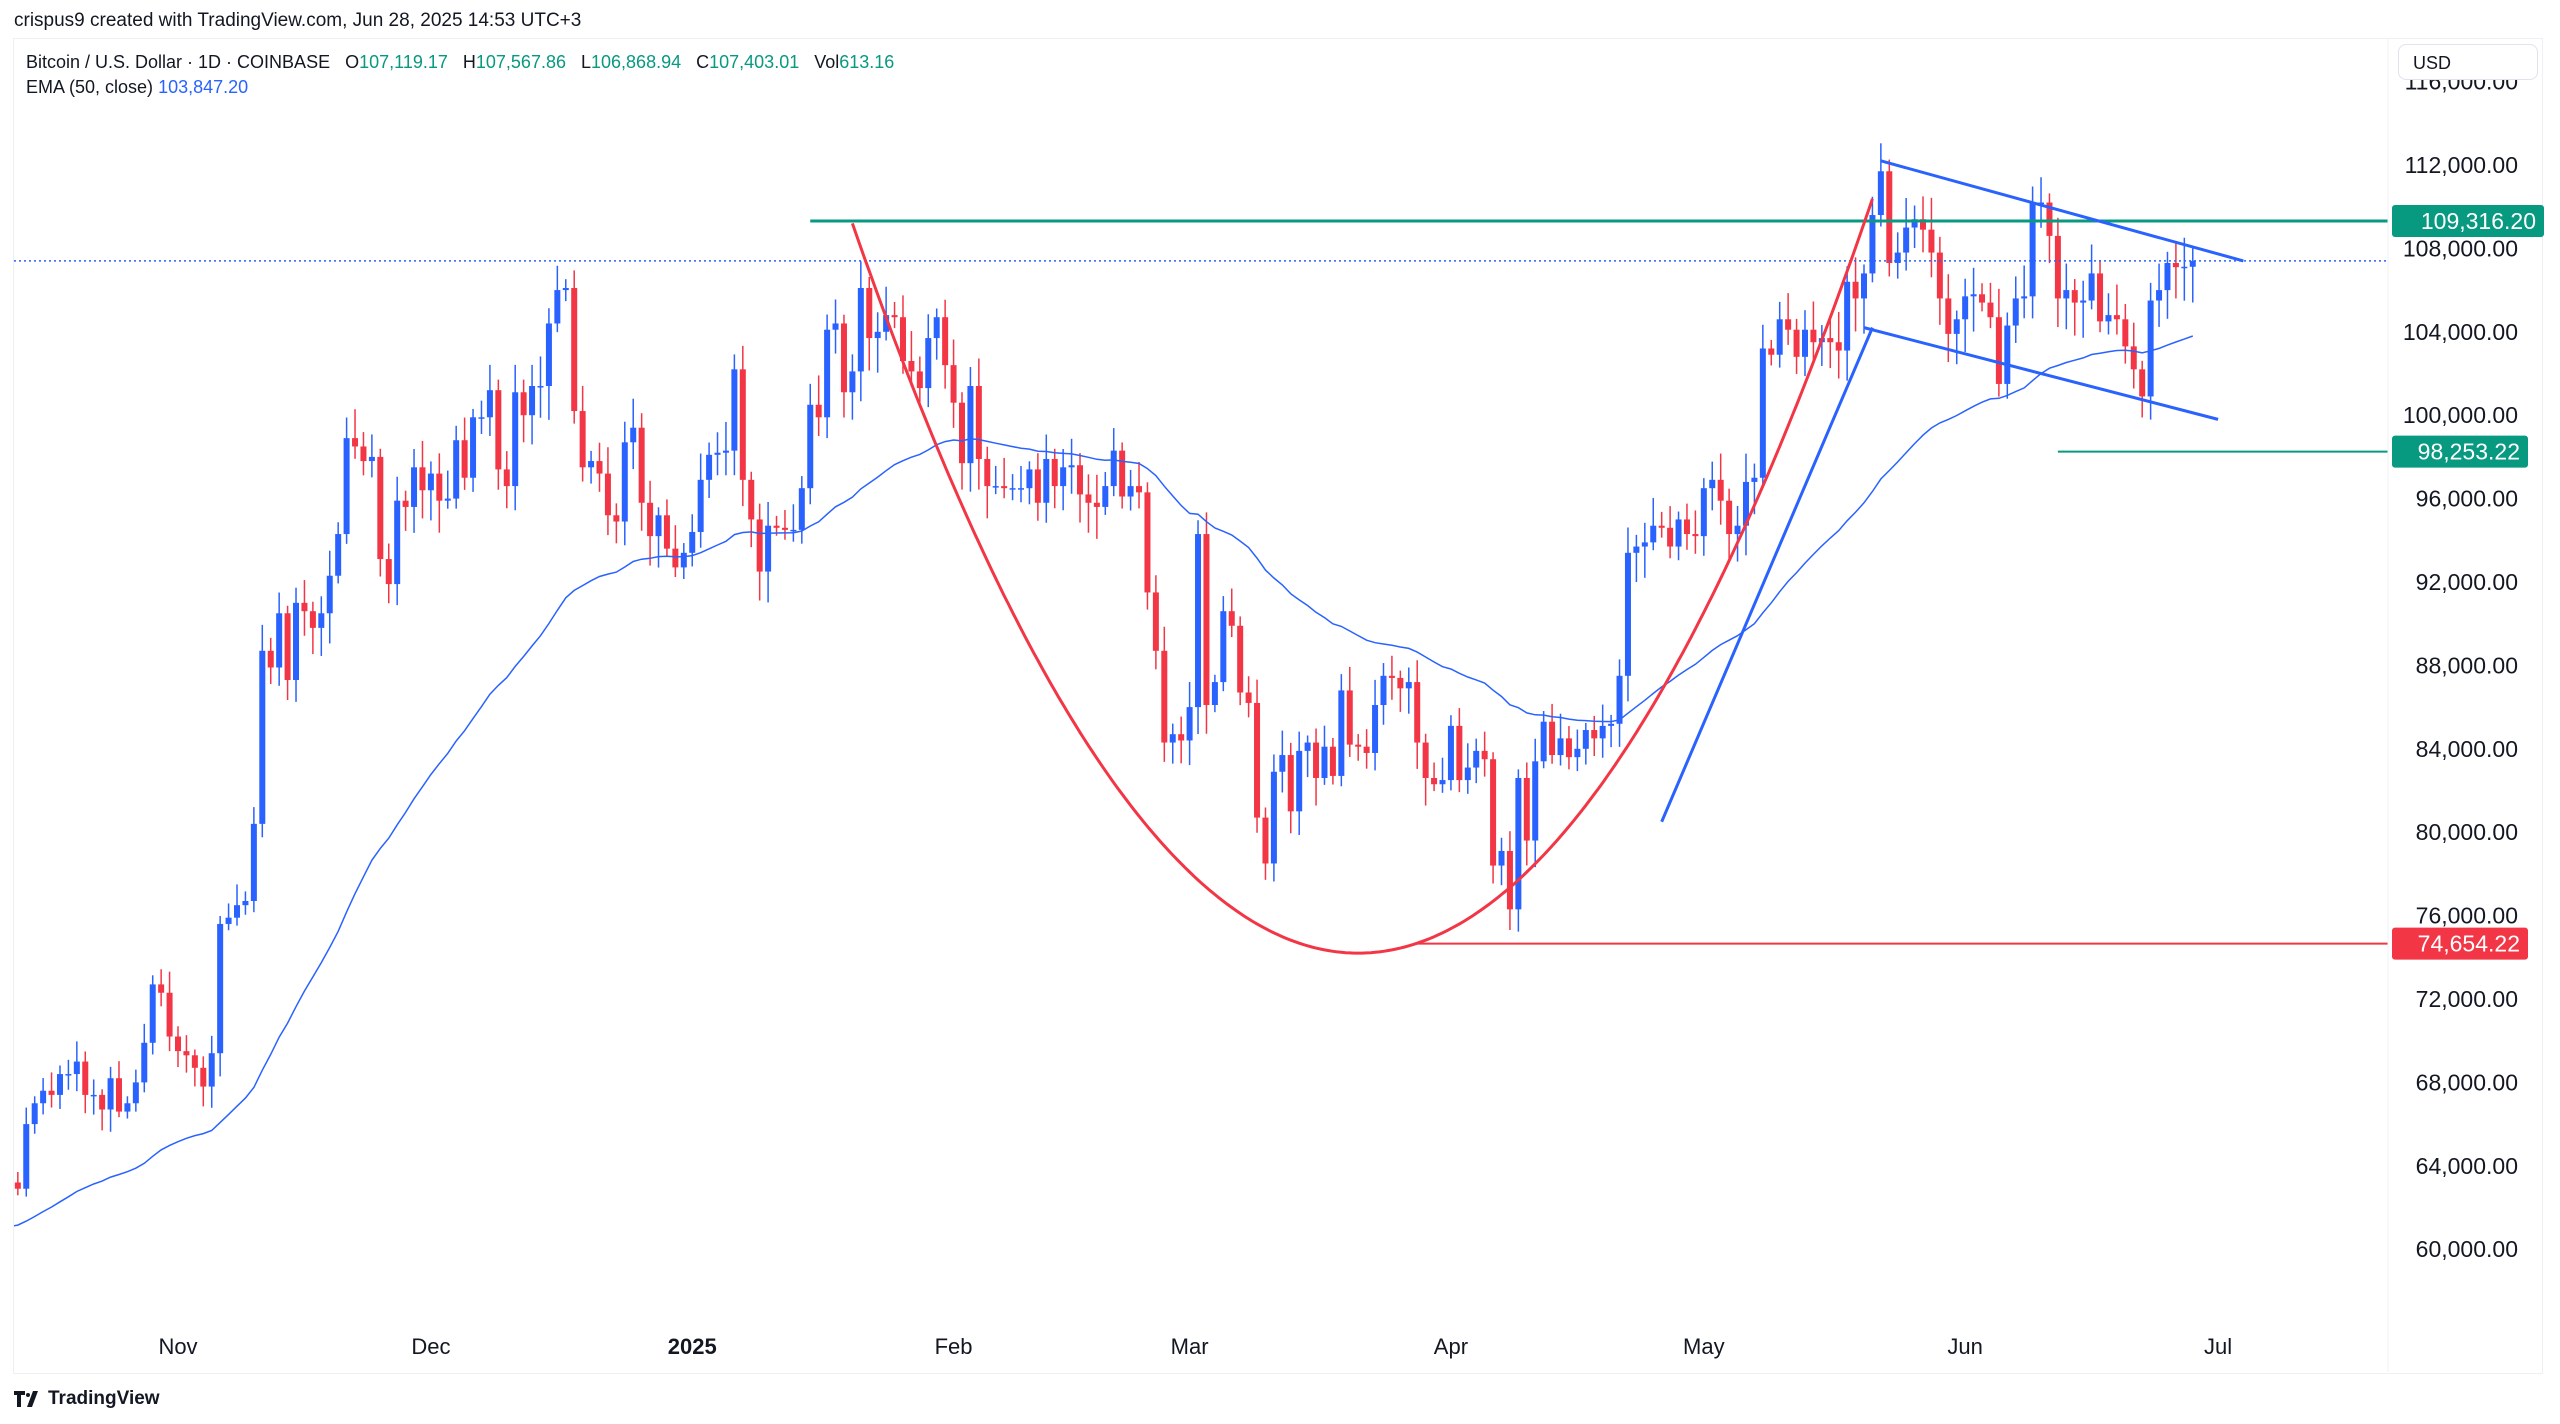 The image size is (2560, 1424). What do you see at coordinates (1964, 1346) in the screenshot?
I see `x-tick-label: Jun` at bounding box center [1964, 1346].